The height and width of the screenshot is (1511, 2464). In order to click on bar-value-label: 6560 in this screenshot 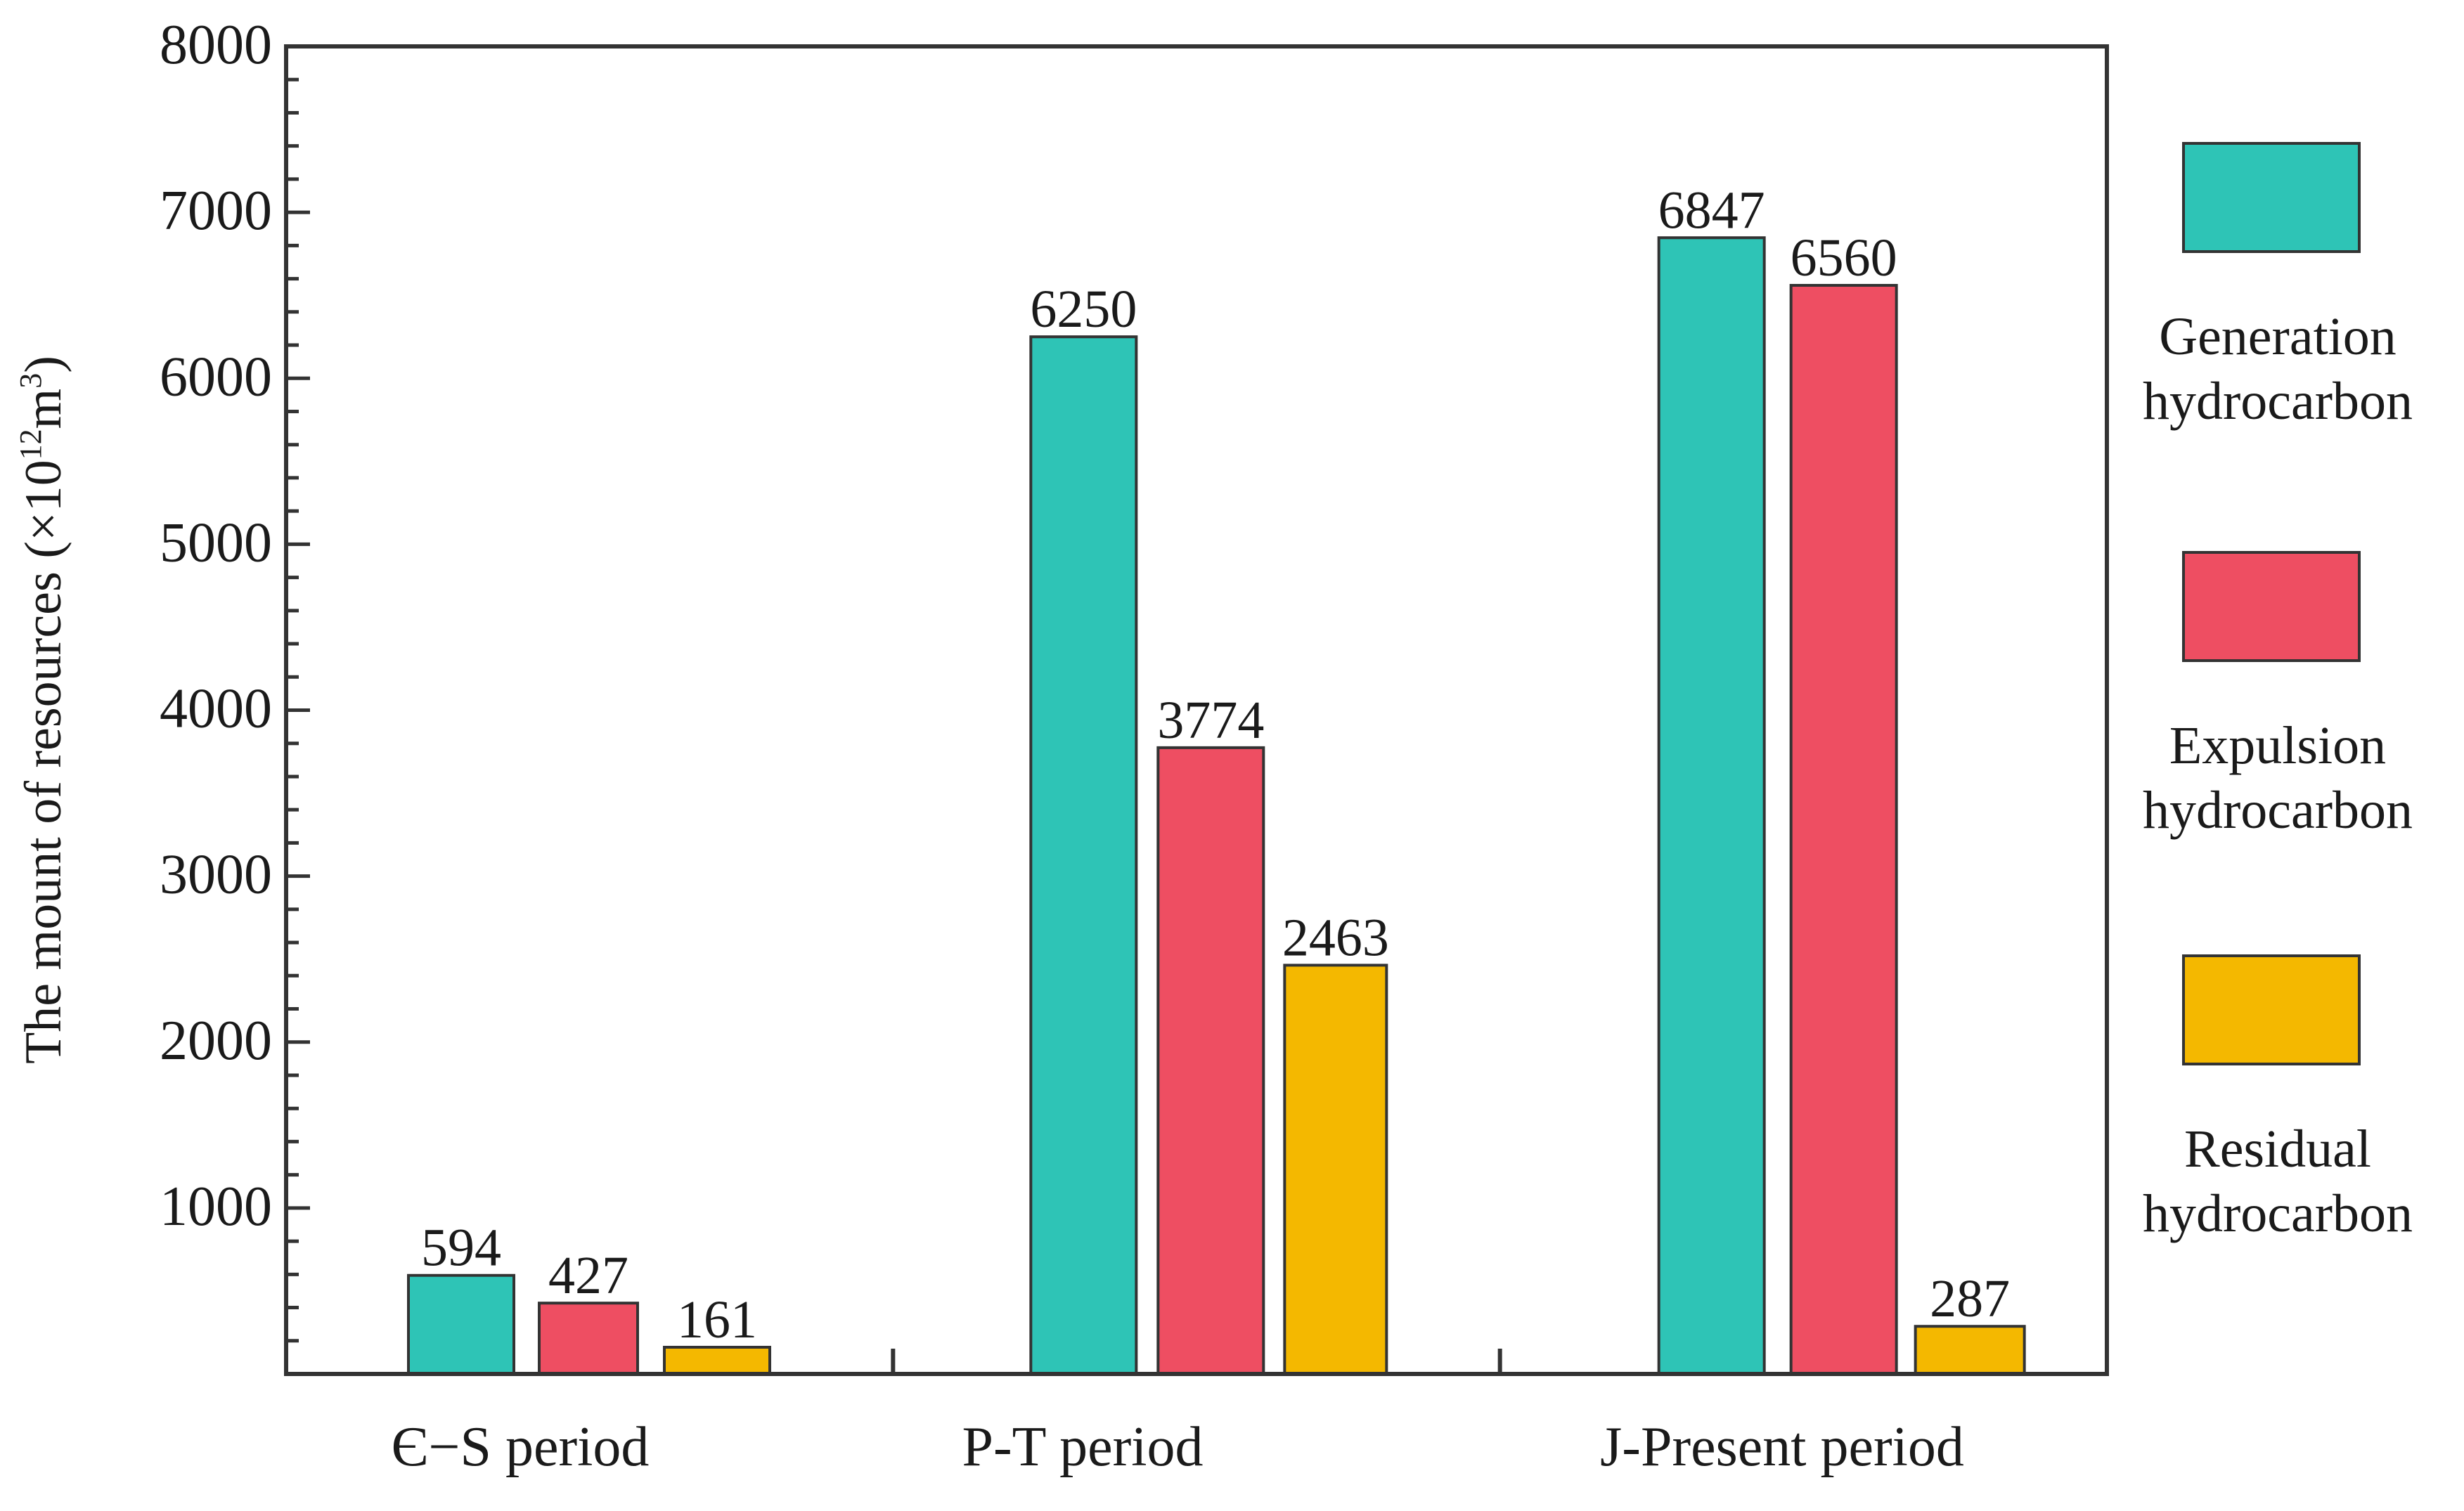, I will do `click(1844, 257)`.